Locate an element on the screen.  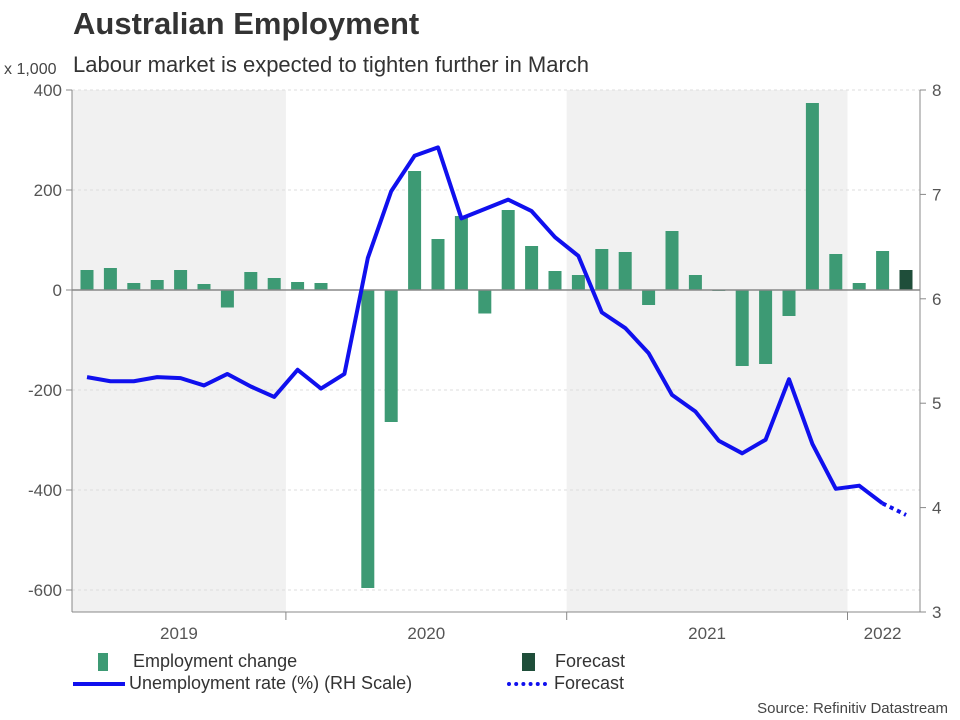
right-tick-label: 3 is located at coordinates (936, 612).